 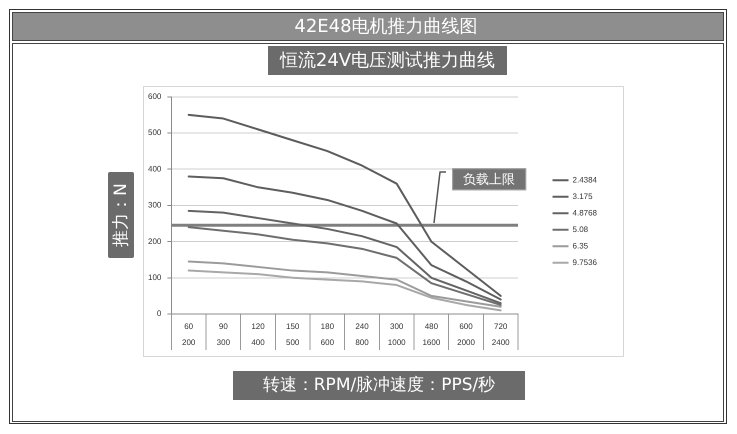 I want to click on y-axis-title: 推力：N, so click(x=121, y=215).